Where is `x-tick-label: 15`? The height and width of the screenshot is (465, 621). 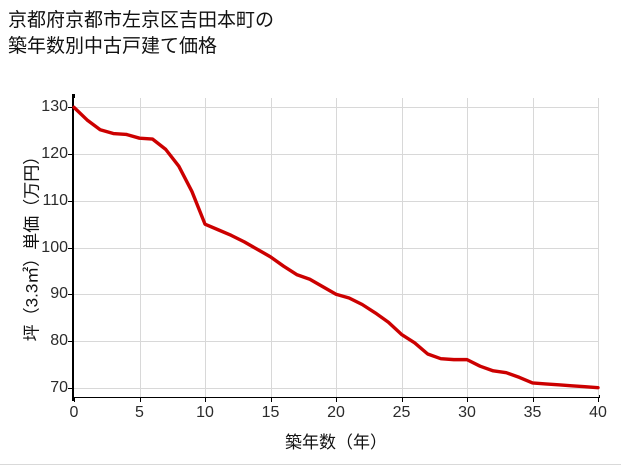
x-tick-label: 15 is located at coordinates (270, 412).